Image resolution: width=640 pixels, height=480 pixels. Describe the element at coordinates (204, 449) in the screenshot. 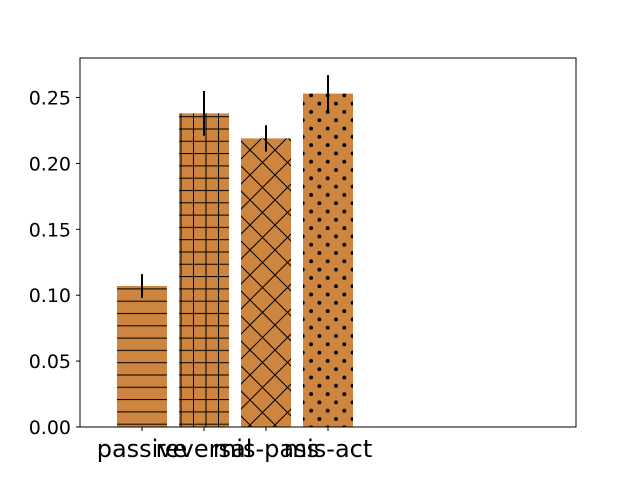

I see `x-tick-label-reversal: reversal` at that location.